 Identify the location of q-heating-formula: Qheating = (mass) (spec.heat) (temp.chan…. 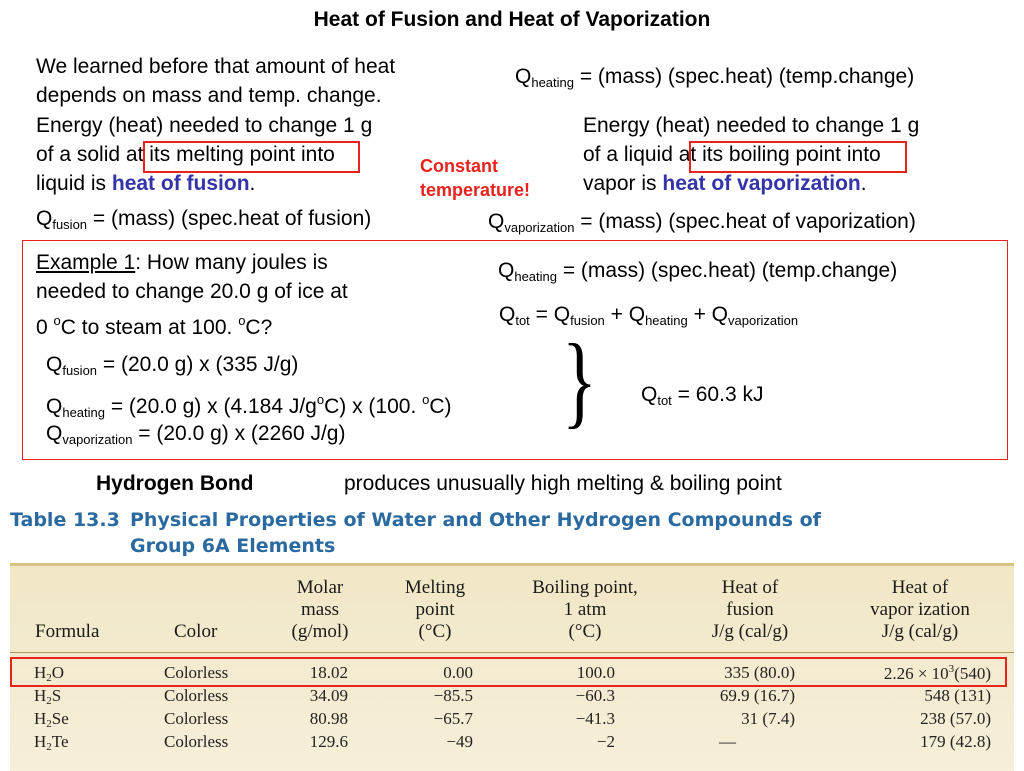
(715, 77).